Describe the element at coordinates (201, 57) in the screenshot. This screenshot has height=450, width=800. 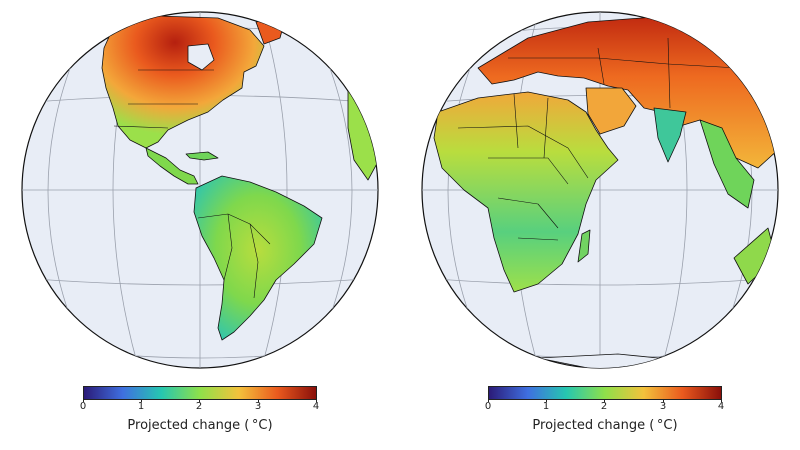
I see `hudson-bay` at that location.